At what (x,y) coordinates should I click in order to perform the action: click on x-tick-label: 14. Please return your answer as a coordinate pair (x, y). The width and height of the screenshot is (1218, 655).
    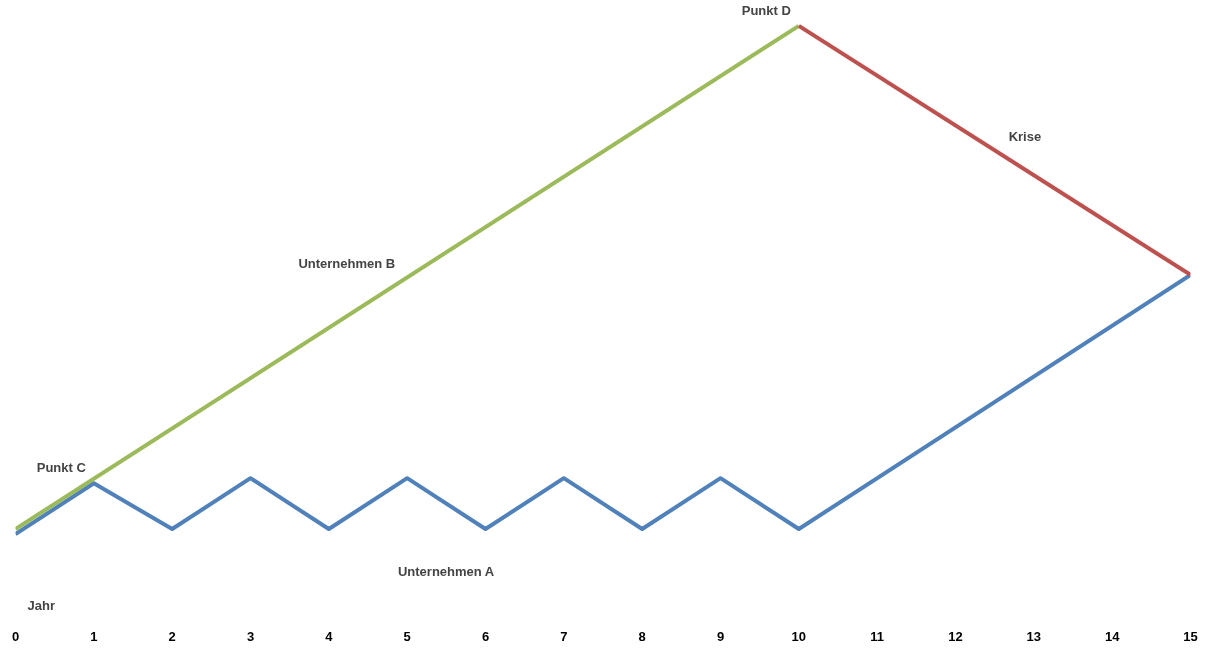
    Looking at the image, I should click on (1112, 636).